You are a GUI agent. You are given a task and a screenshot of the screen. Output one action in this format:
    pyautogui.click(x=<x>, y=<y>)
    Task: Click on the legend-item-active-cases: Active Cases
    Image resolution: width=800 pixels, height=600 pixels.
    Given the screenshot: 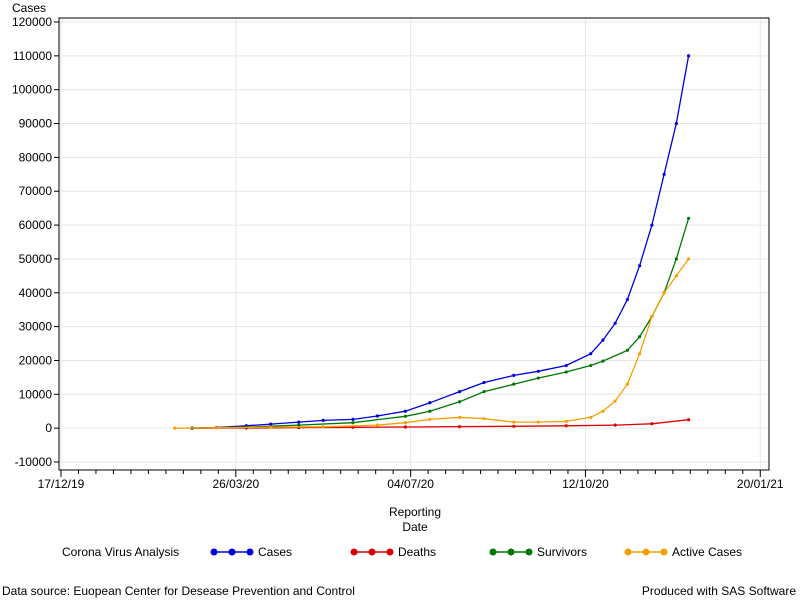 What is the action you would take?
    pyautogui.click(x=683, y=552)
    